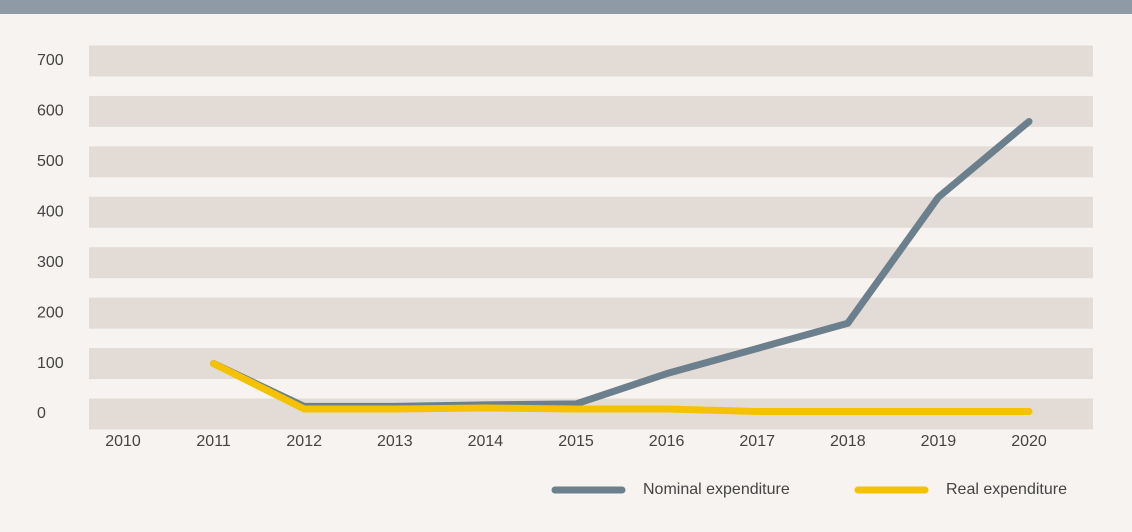 The image size is (1132, 532). What do you see at coordinates (50, 262) in the screenshot?
I see `y-tick-label: 300` at bounding box center [50, 262].